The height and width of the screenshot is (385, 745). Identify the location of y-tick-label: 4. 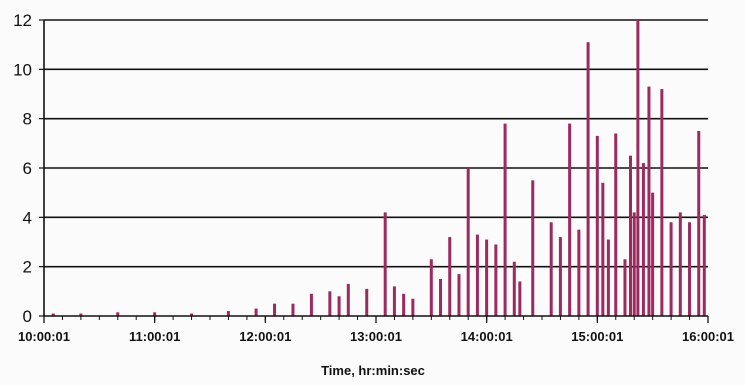
(27, 217).